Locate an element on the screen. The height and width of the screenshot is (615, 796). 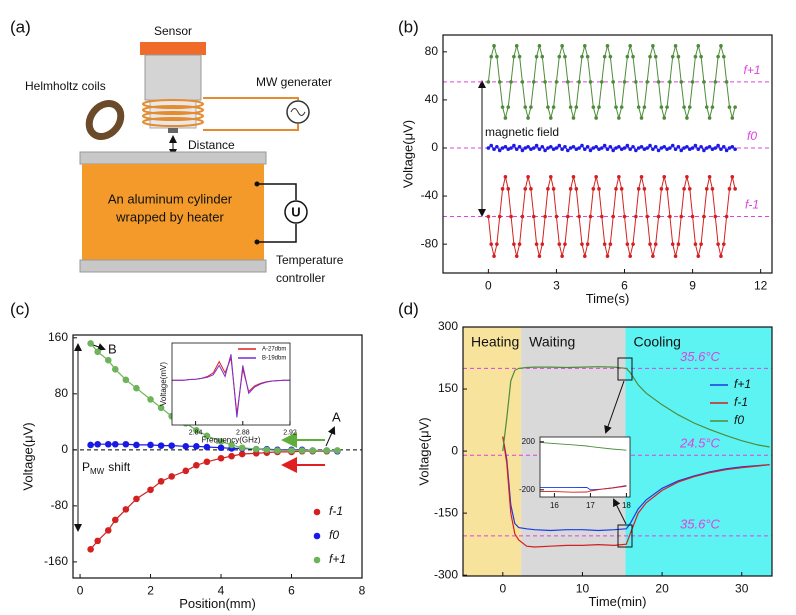
sine-icon is located at coordinates (298, 112).